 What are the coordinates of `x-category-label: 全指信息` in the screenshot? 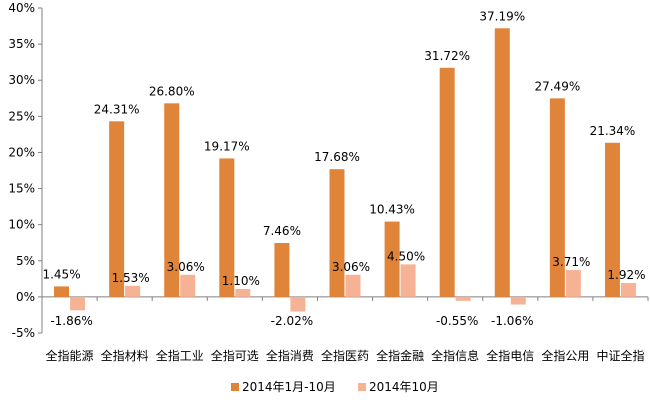 It's located at (455, 355).